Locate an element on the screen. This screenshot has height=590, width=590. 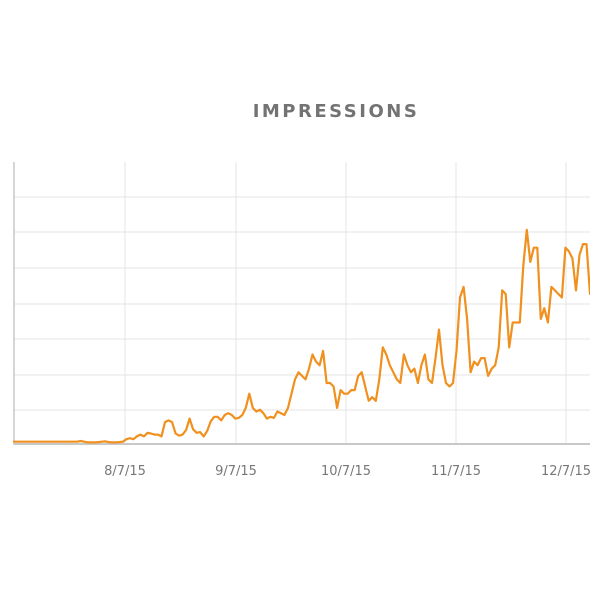
x-tick-labels: 8/7/15 9/7/15 10/7/15 11/7/15 12/7/15 is located at coordinates (347, 471).